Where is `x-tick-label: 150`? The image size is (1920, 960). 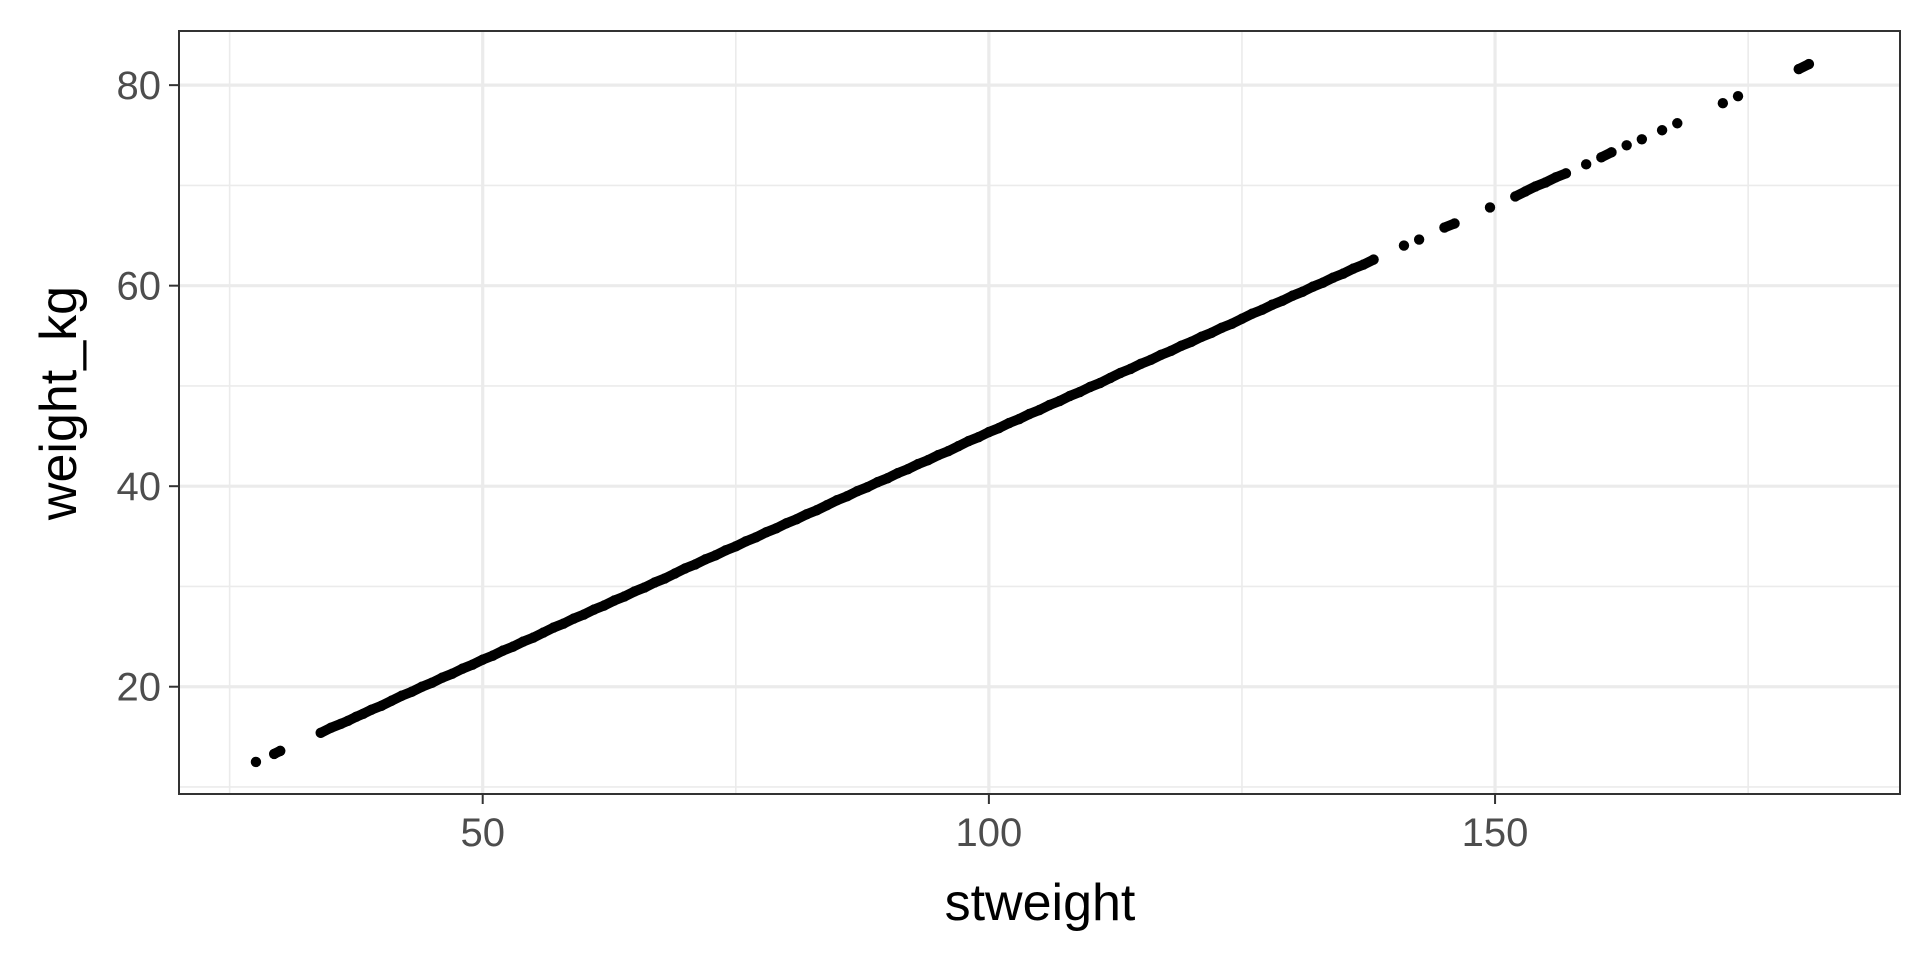 x-tick-label: 150 is located at coordinates (1495, 833).